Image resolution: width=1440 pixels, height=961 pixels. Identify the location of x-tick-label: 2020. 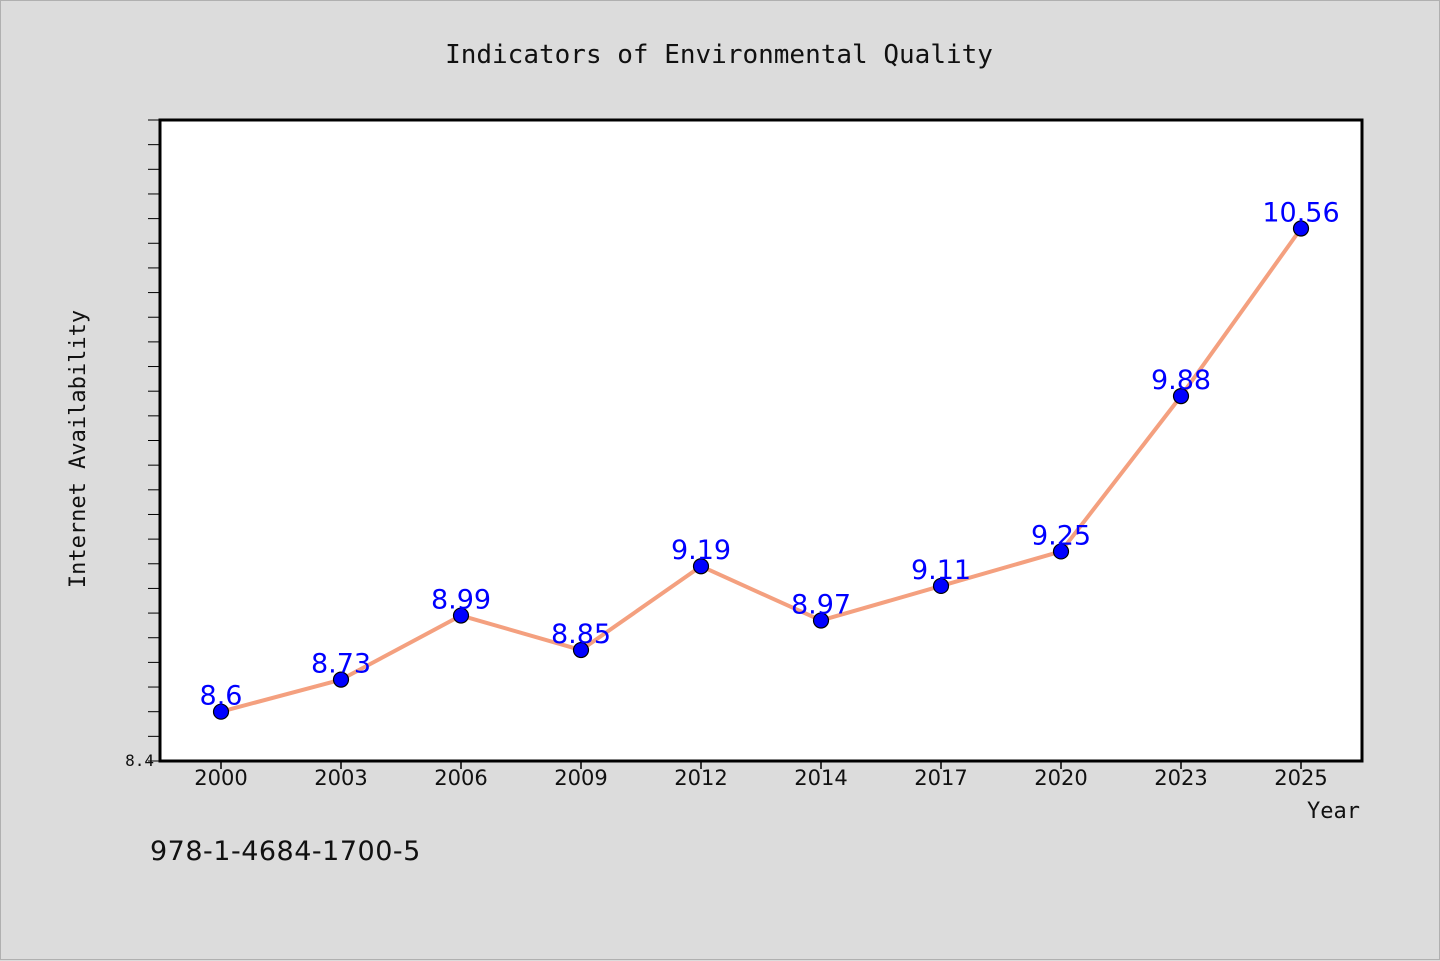
(1060, 778).